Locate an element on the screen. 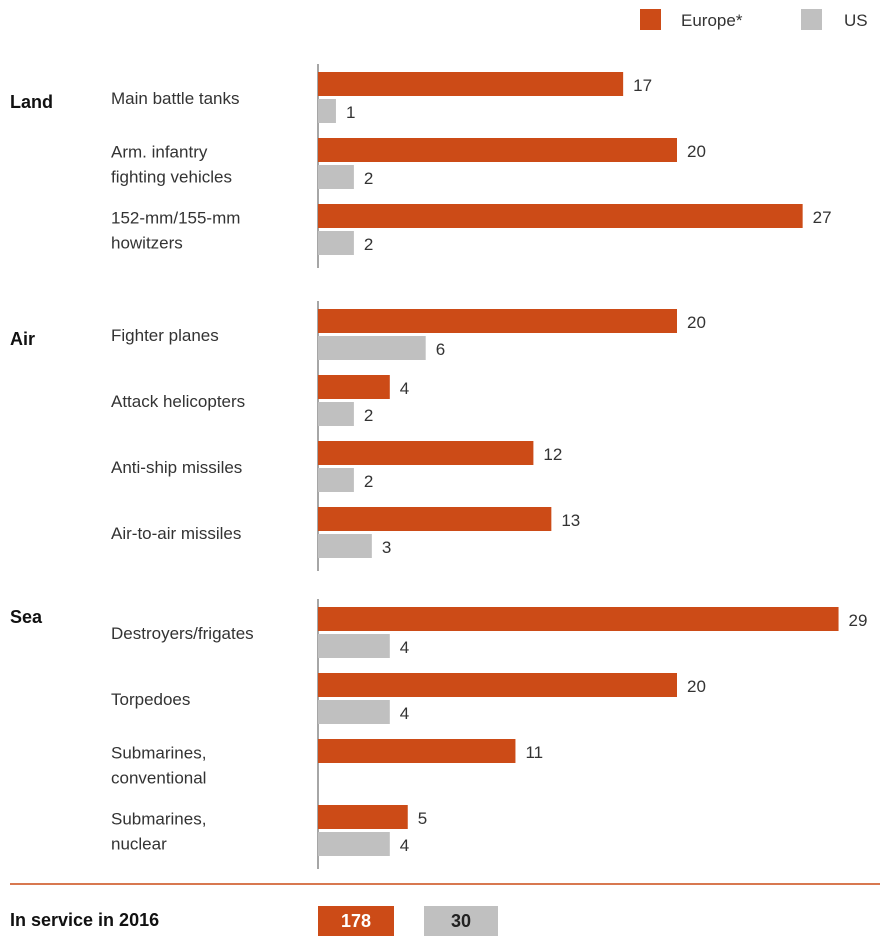  category-label: howitzers is located at coordinates (147, 243).